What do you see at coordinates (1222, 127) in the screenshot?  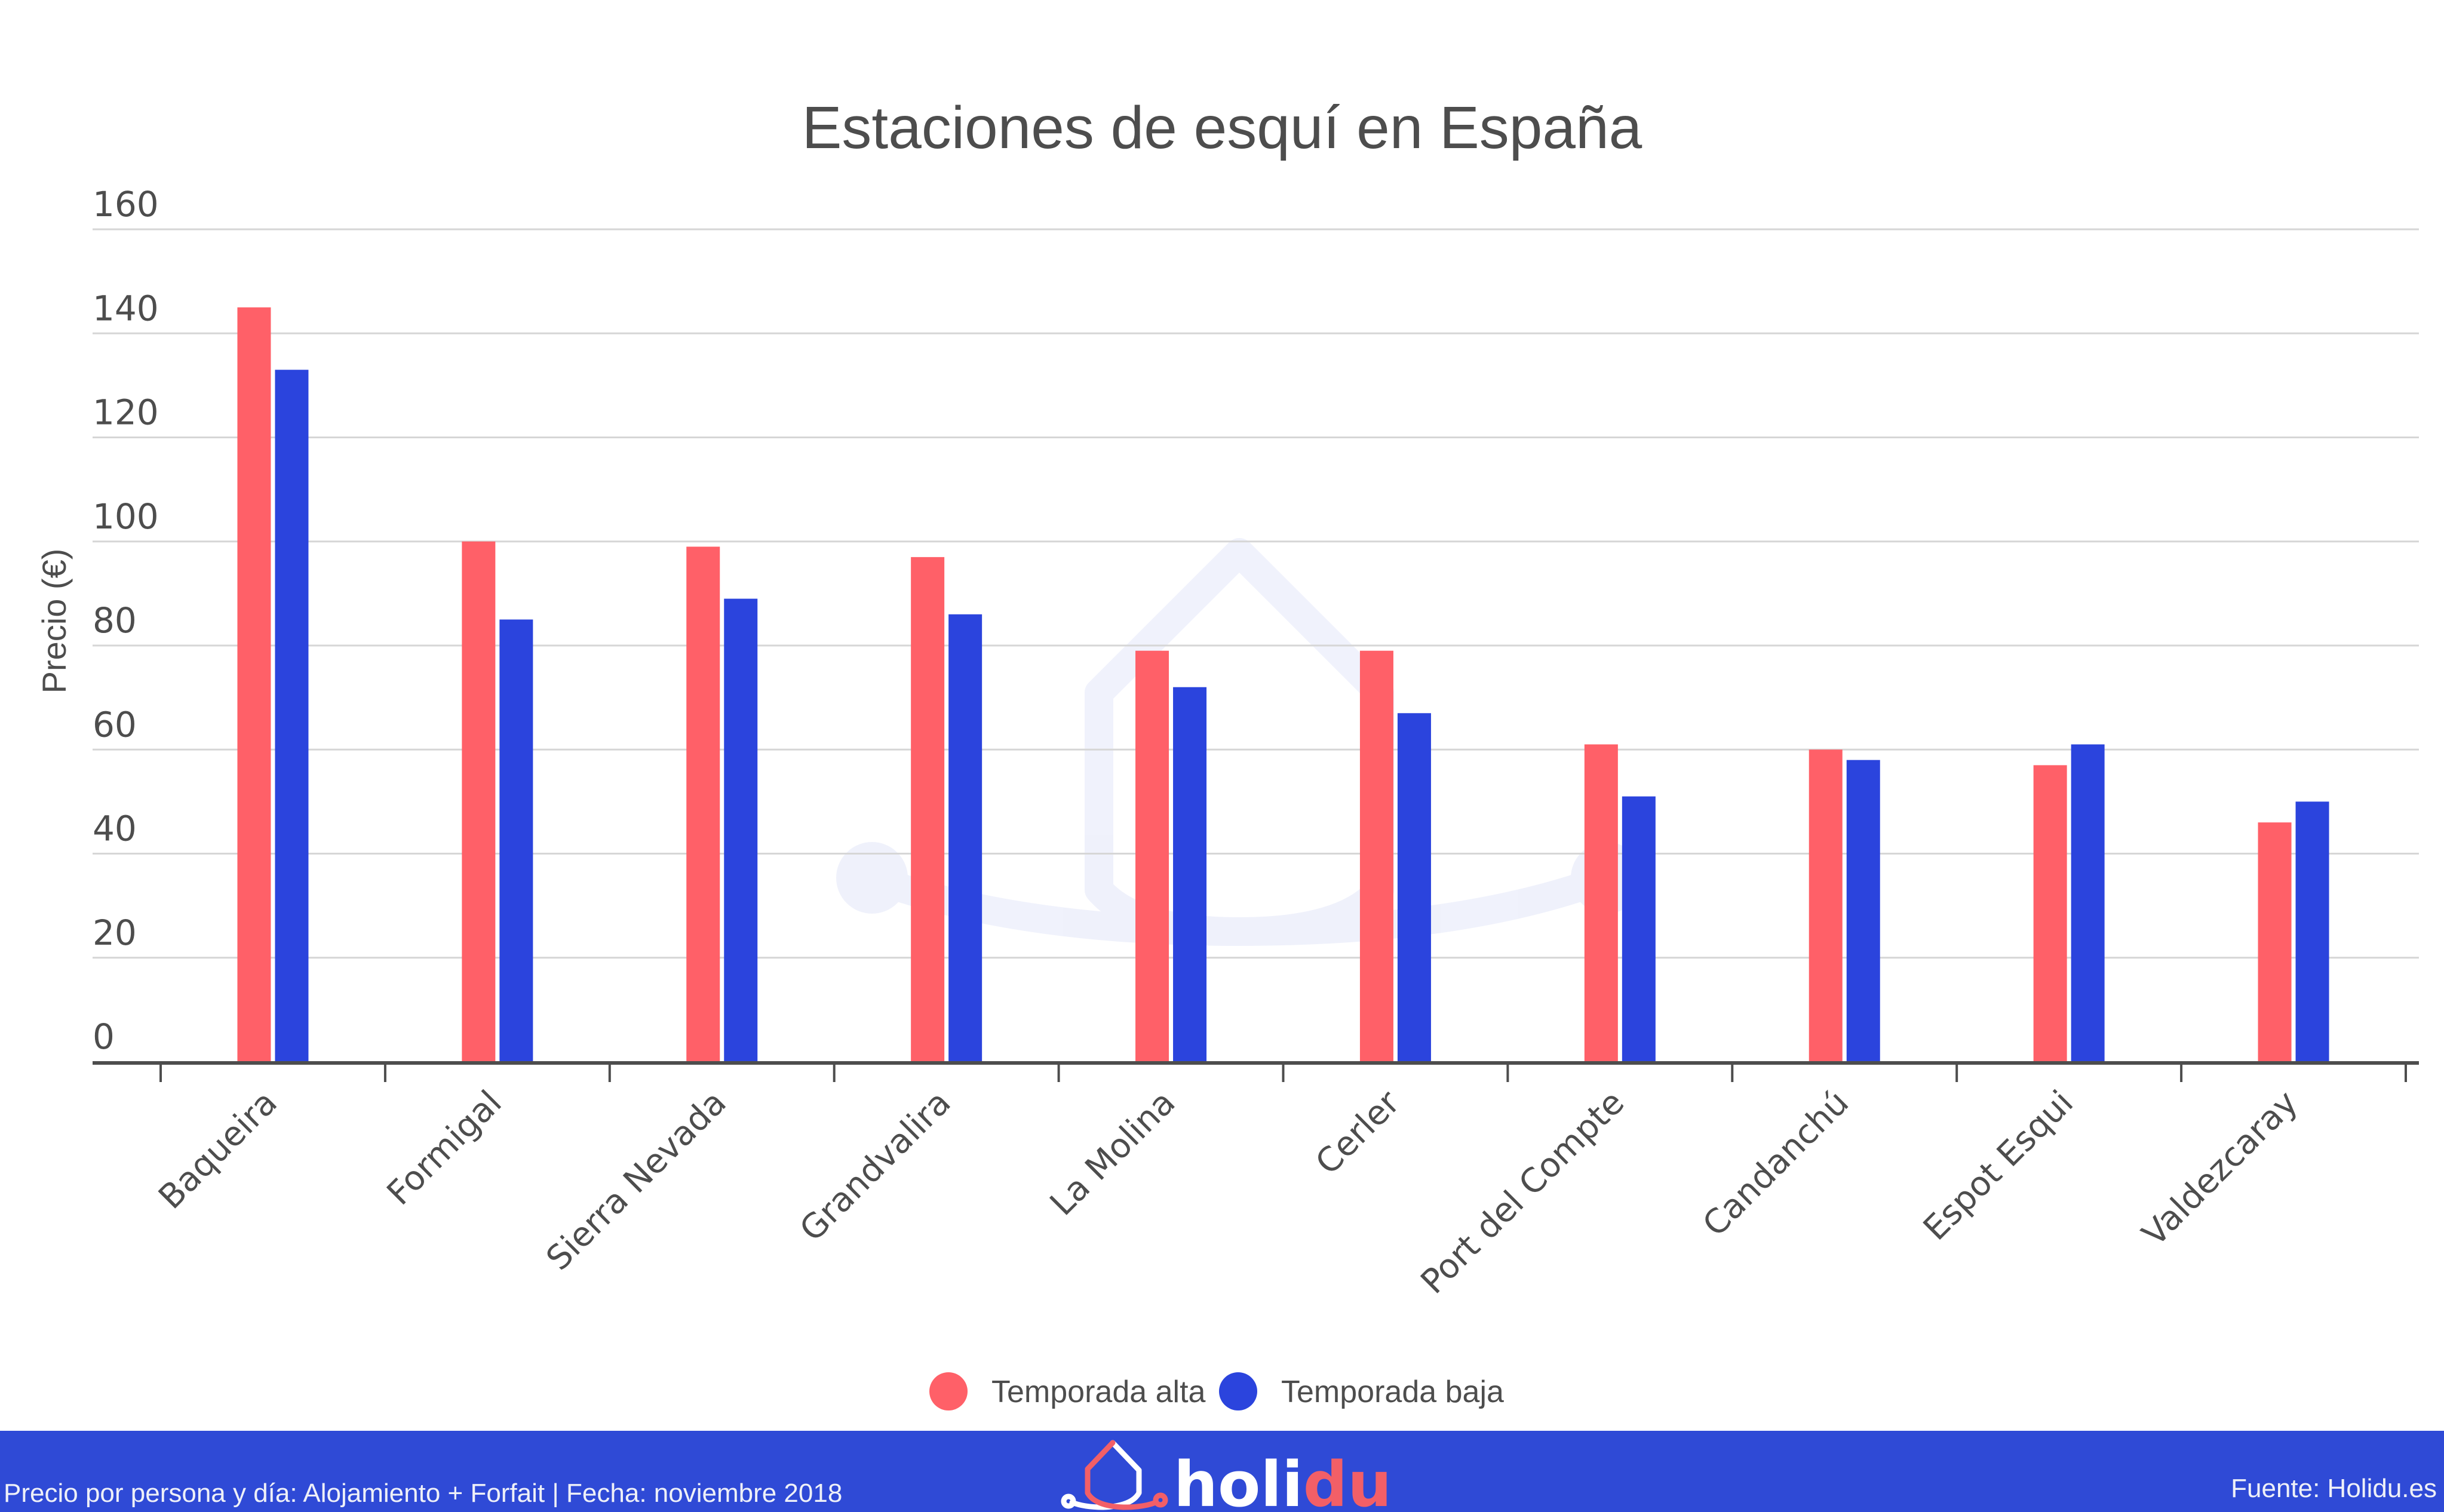 I see `chart-title: Estaciones de esquí en España` at bounding box center [1222, 127].